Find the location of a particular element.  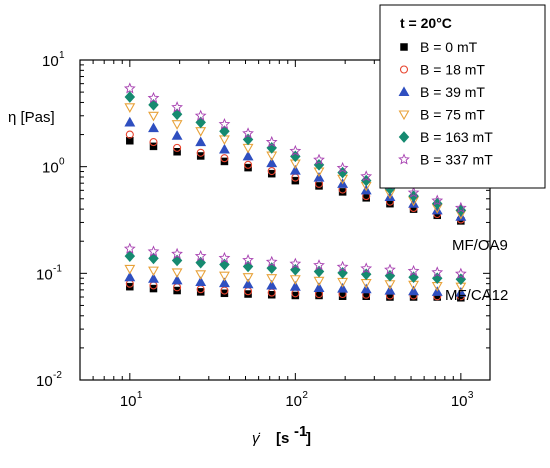

x-tick-label-exp: 2 is located at coordinates (305, 395).